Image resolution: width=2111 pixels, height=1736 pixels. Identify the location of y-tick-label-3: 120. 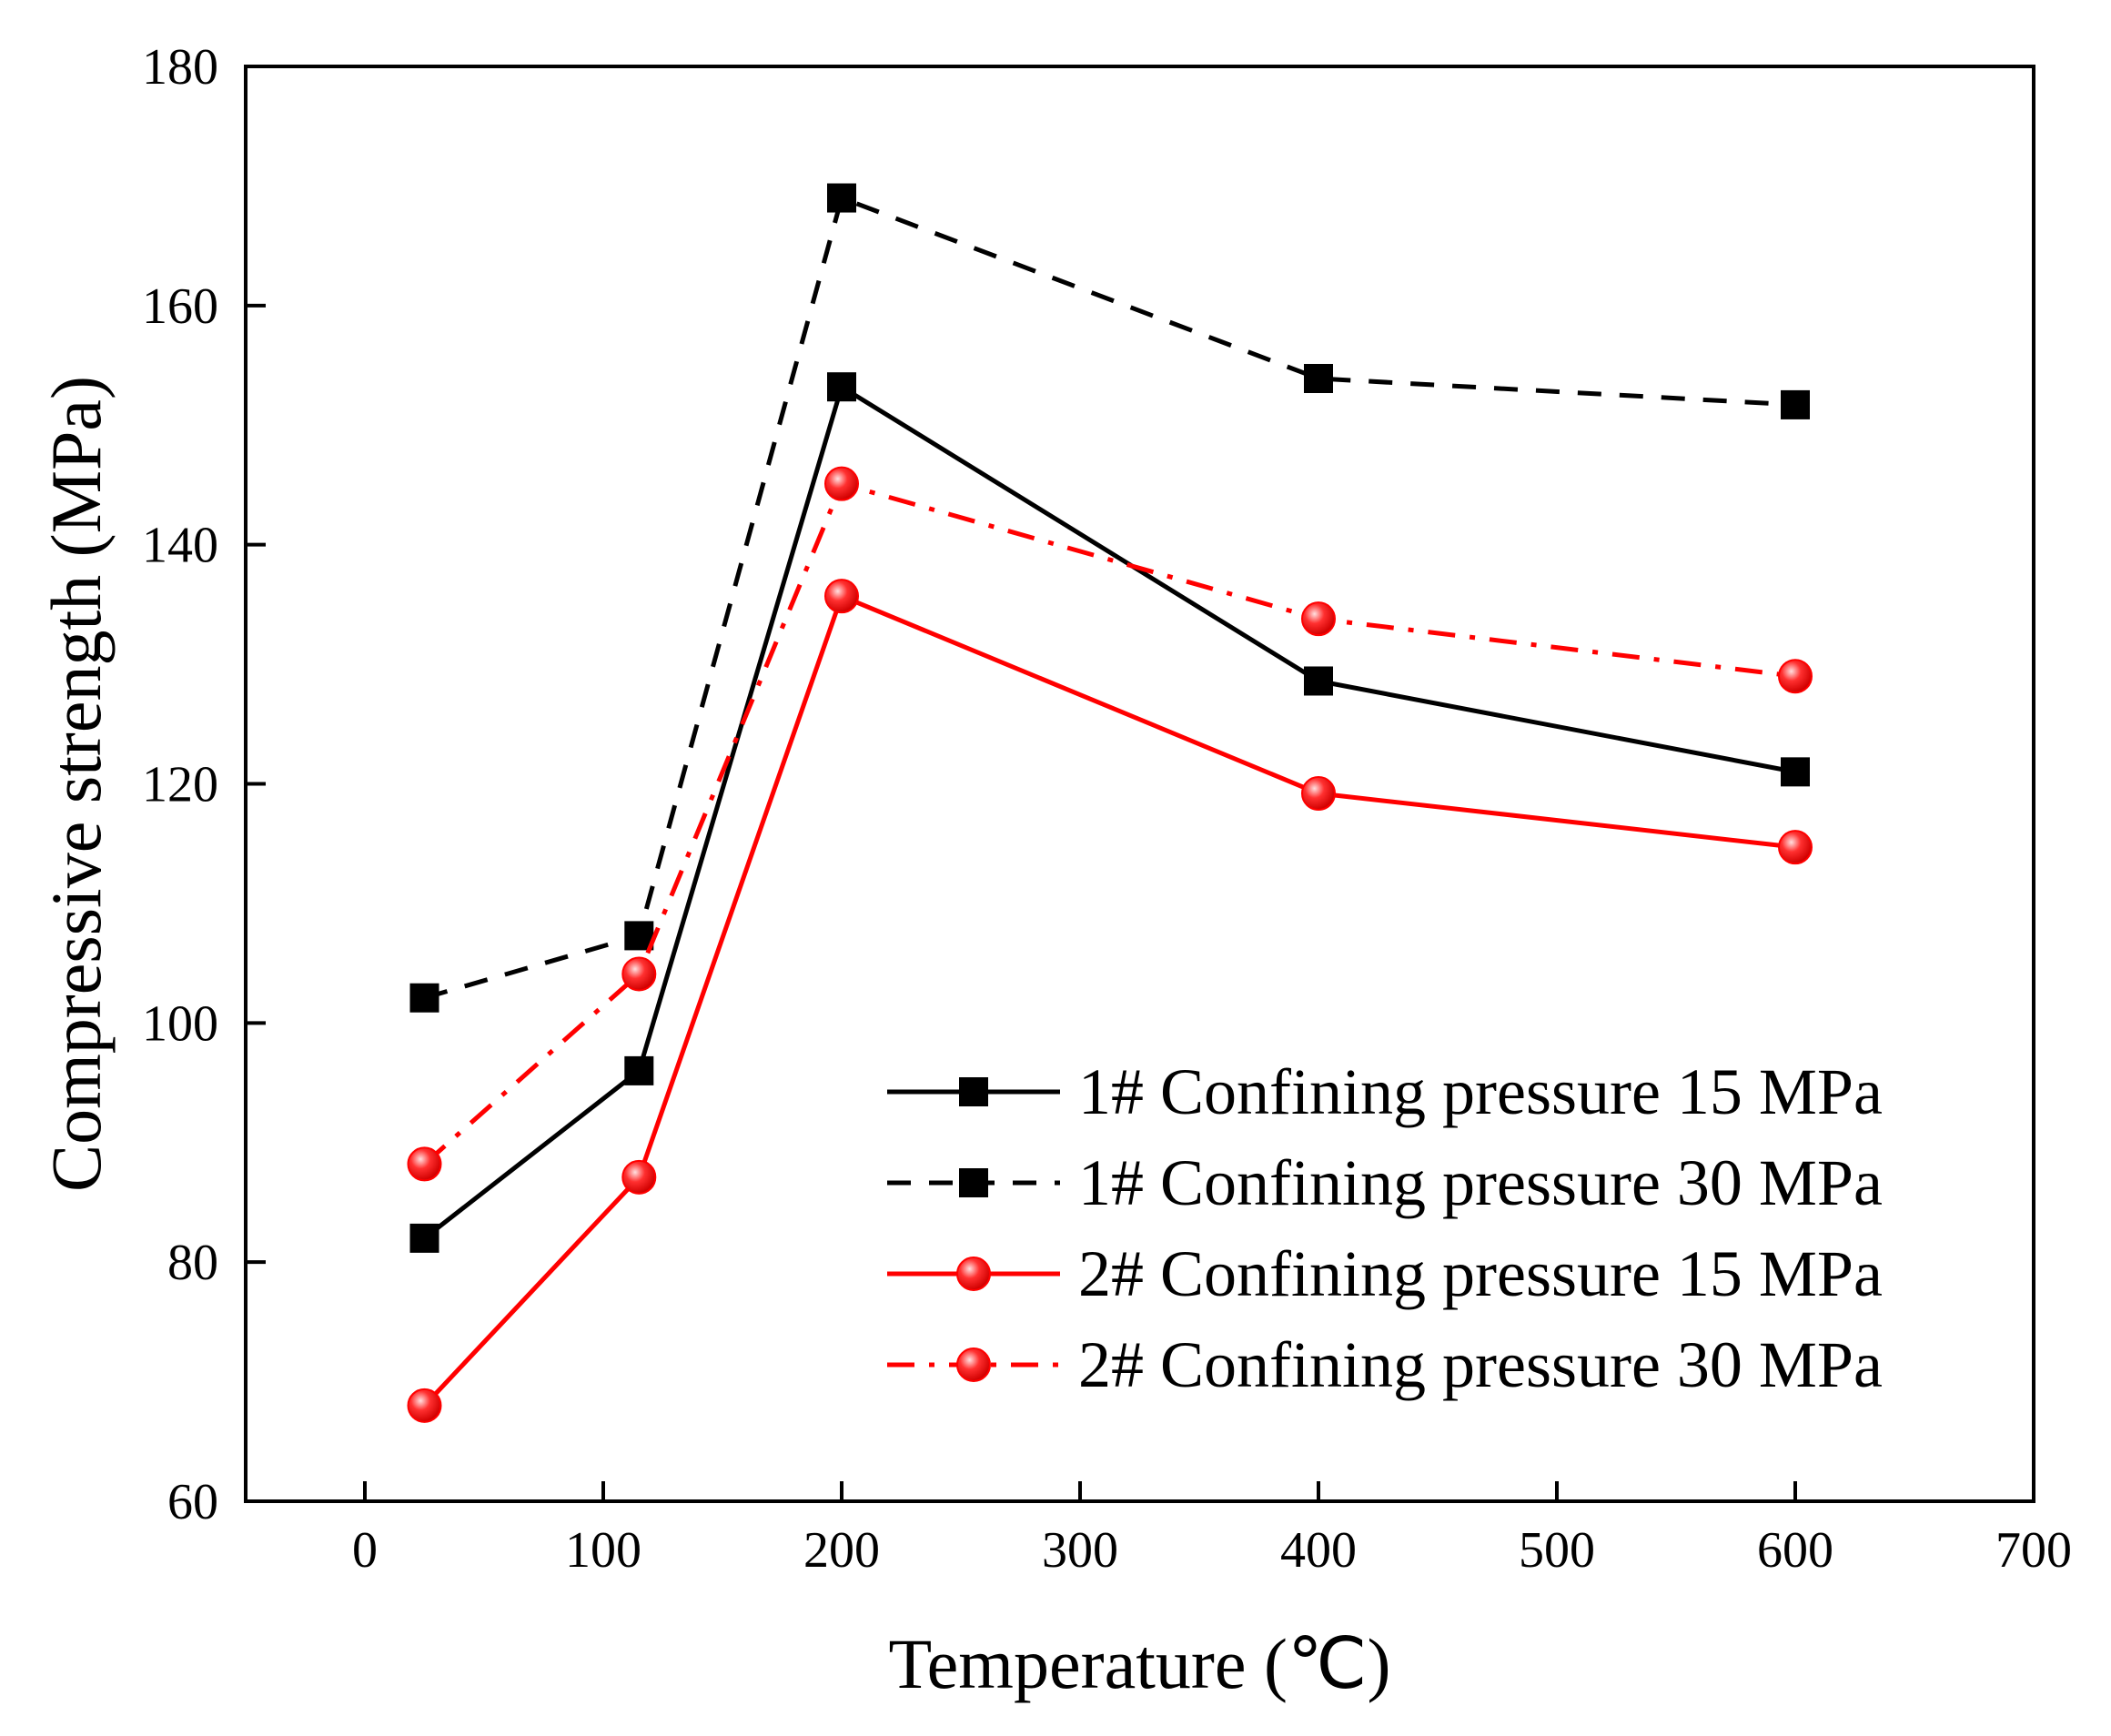
(180, 785).